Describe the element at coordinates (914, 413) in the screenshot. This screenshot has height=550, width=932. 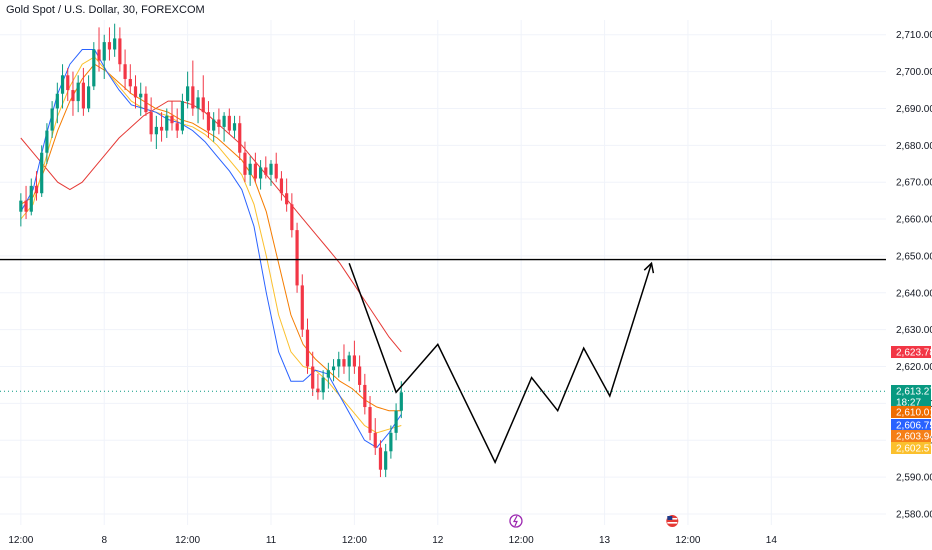
I see `price-tag-label: 2,610.01` at that location.